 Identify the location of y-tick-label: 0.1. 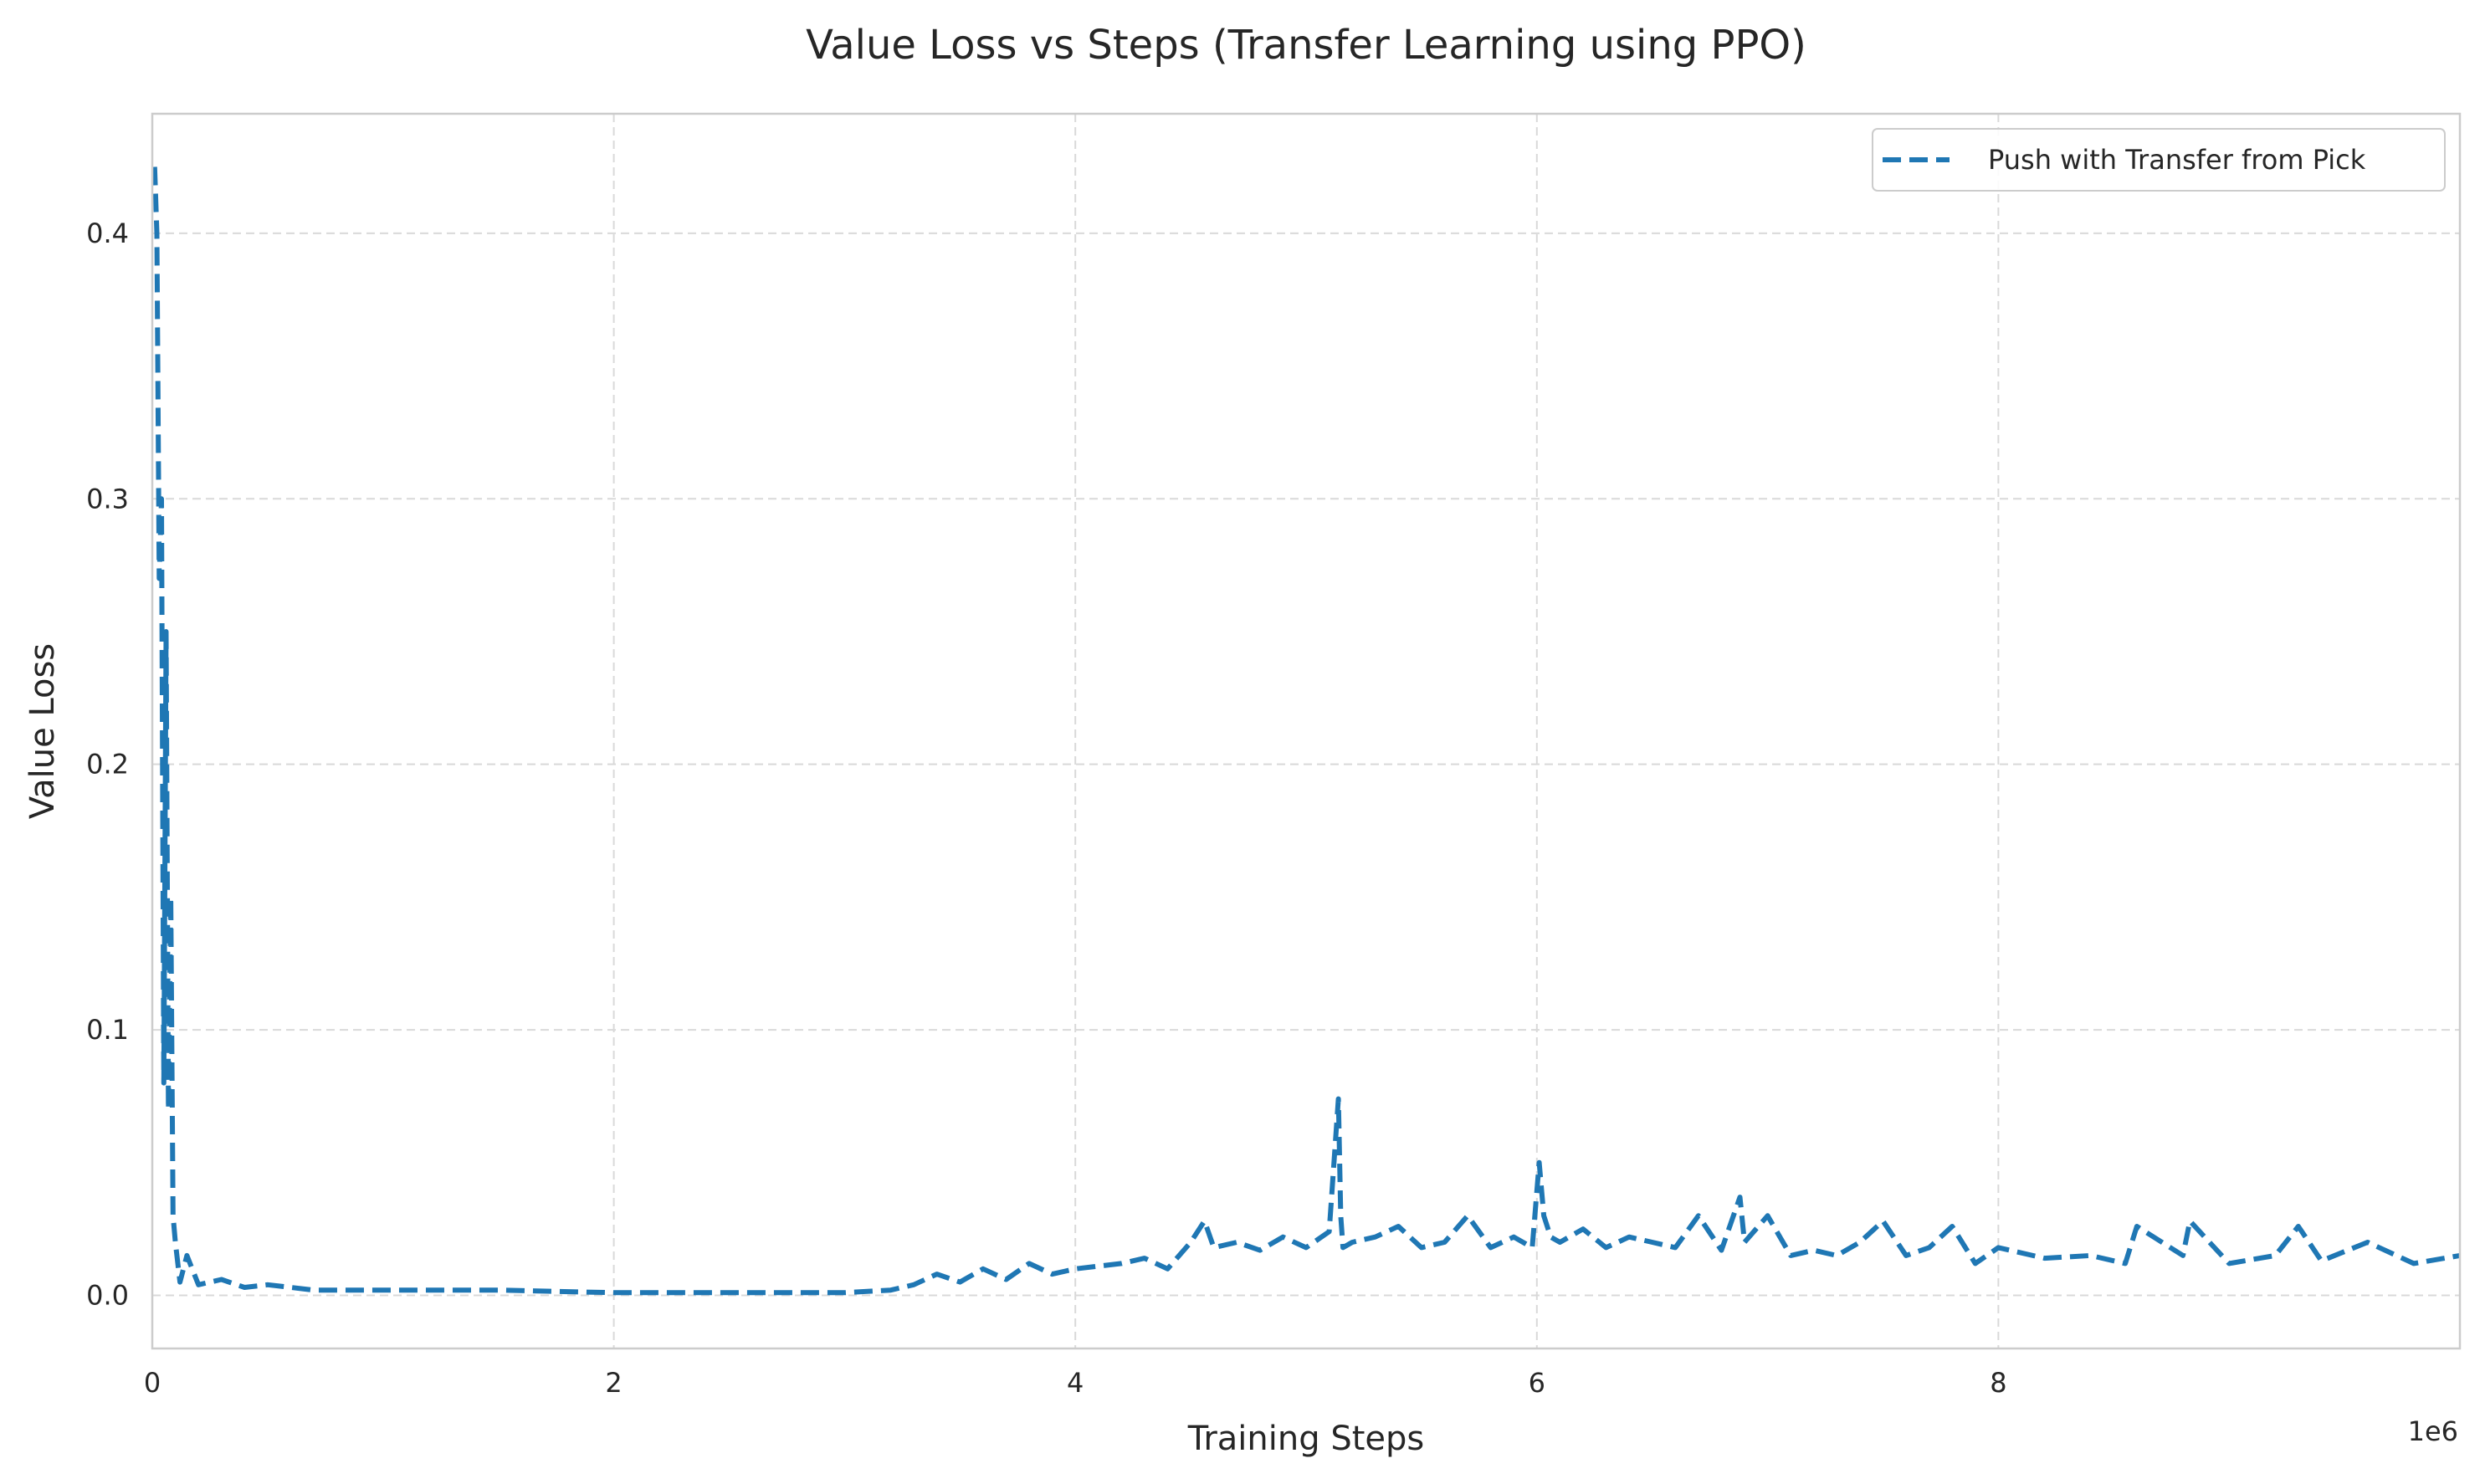
(108, 1030).